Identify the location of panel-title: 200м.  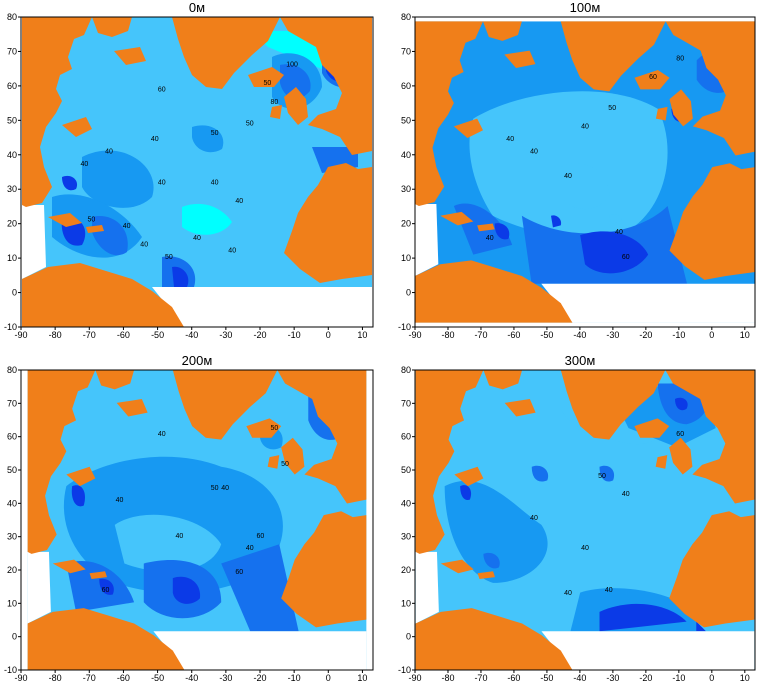
(197, 360).